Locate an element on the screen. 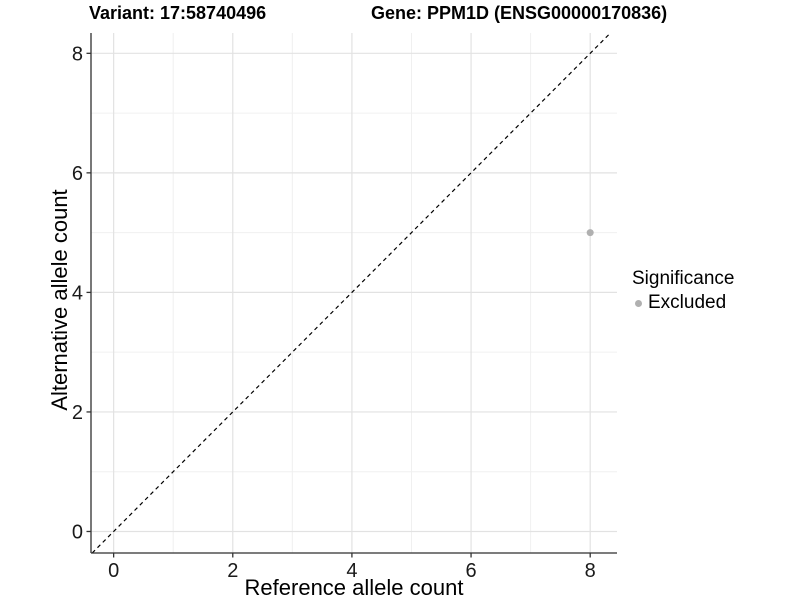 Image resolution: width=800 pixels, height=600 pixels. legend-key-dot-icon is located at coordinates (638, 303).